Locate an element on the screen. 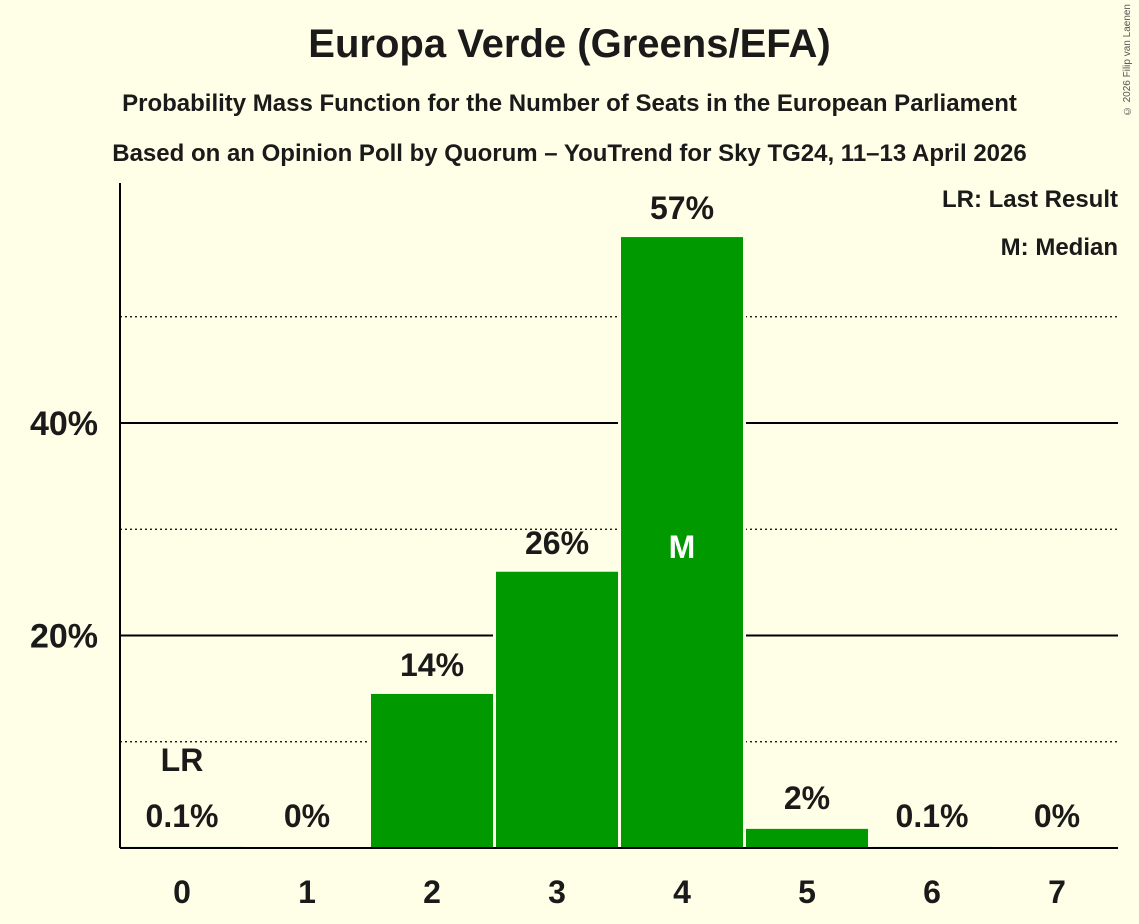 Image resolution: width=1139 pixels, height=924 pixels. x-tick-label: 7 is located at coordinates (1057, 892).